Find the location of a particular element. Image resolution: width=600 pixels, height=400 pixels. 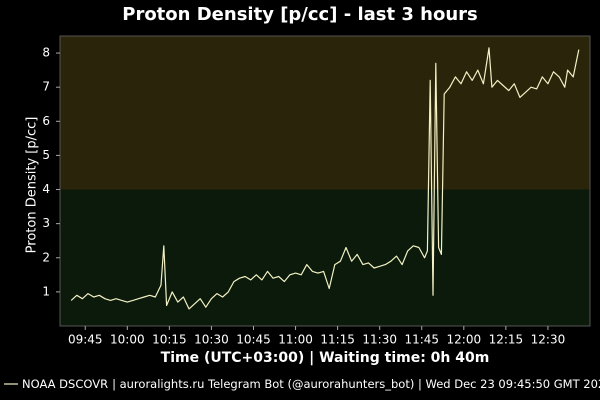

x-tick-label: 11:15 is located at coordinates (337, 340).